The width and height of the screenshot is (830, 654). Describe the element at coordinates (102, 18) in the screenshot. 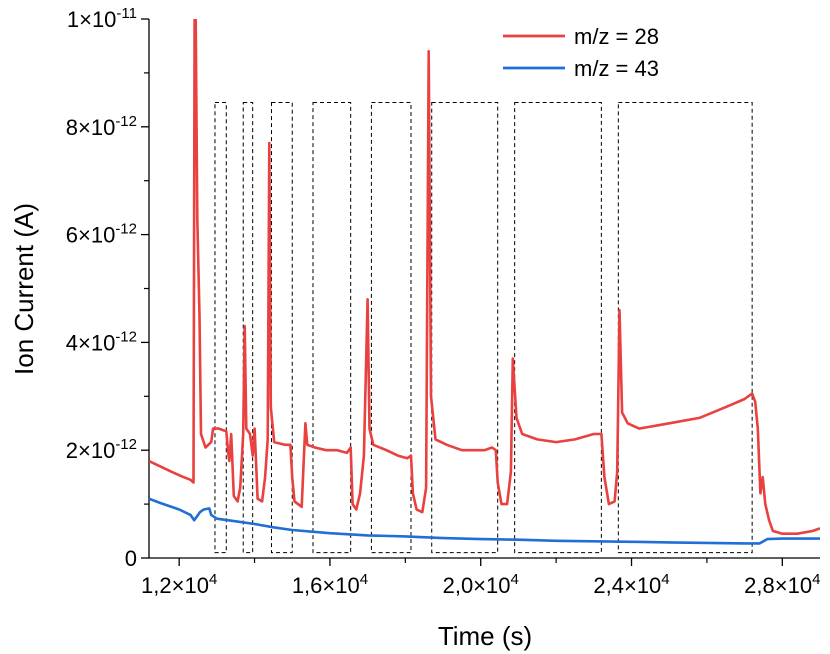

I see `y-tick-label: 1×10⁻¹¹` at that location.